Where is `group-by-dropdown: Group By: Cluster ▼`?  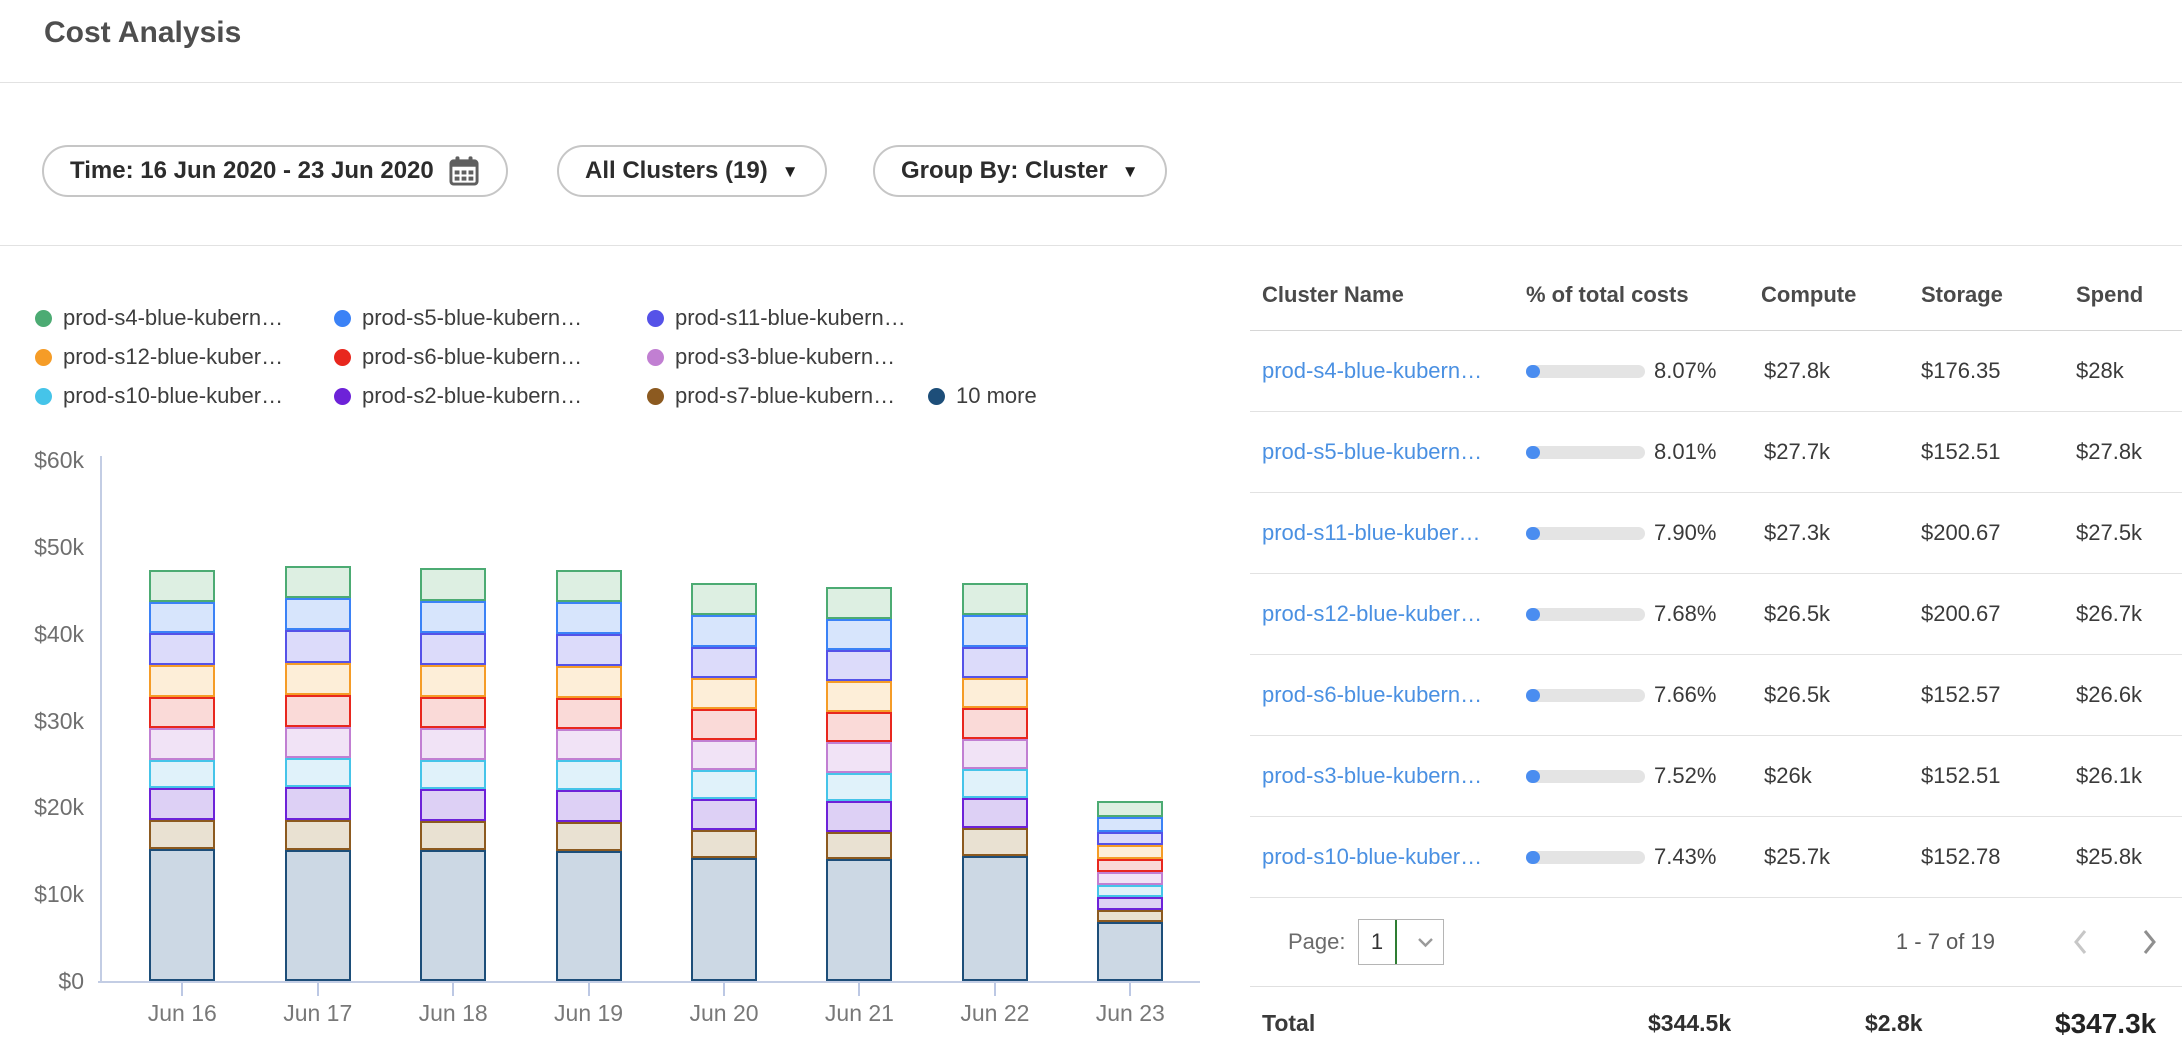 group-by-dropdown: Group By: Cluster ▼ is located at coordinates (1020, 171).